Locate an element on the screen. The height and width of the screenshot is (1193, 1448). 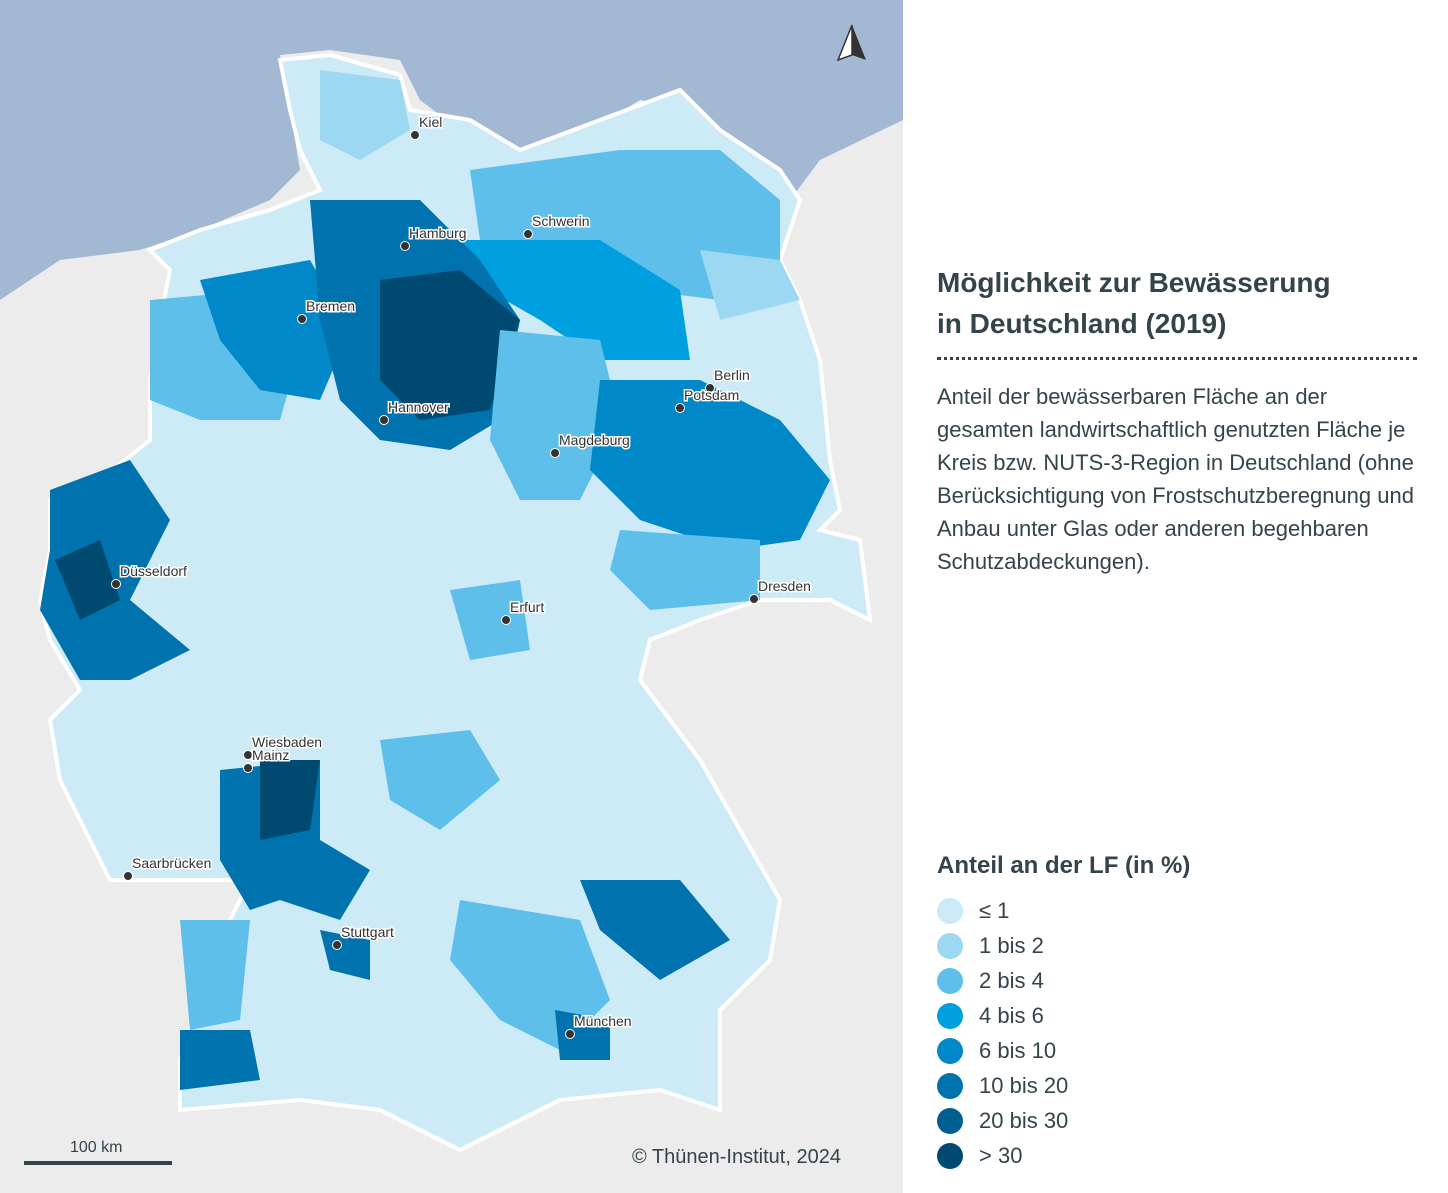
legend-label: 20 bis 30 is located at coordinates (1024, 1120).